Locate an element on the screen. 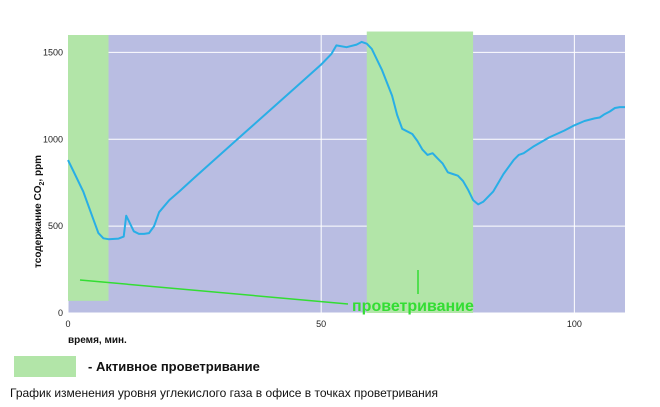 Image resolution: width=660 pixels, height=407 pixels. y-tick-500: 500 is located at coordinates (55, 226).